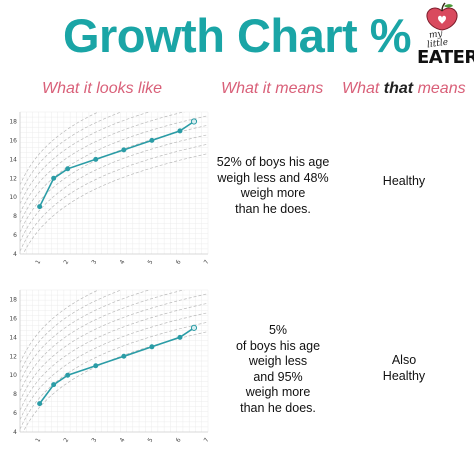 The width and height of the screenshot is (474, 474). What do you see at coordinates (439, 88) in the screenshot?
I see `column-header-suffix: means` at bounding box center [439, 88].